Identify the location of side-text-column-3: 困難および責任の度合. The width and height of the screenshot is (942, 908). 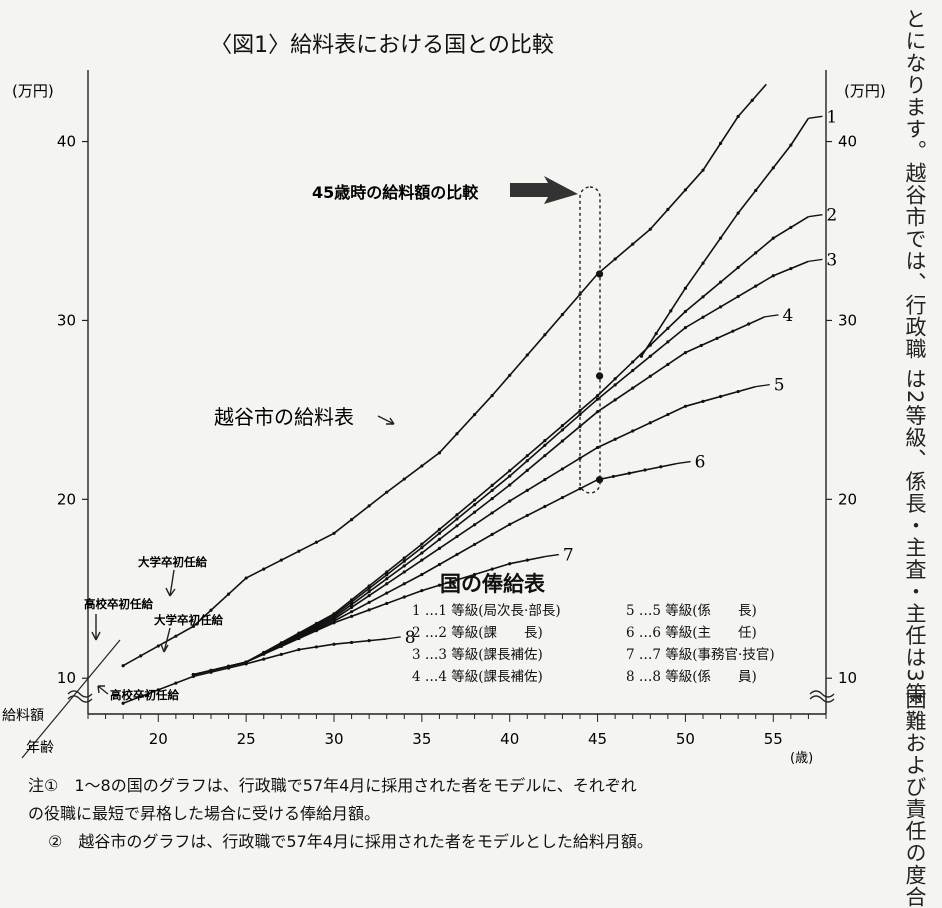
(915, 798).